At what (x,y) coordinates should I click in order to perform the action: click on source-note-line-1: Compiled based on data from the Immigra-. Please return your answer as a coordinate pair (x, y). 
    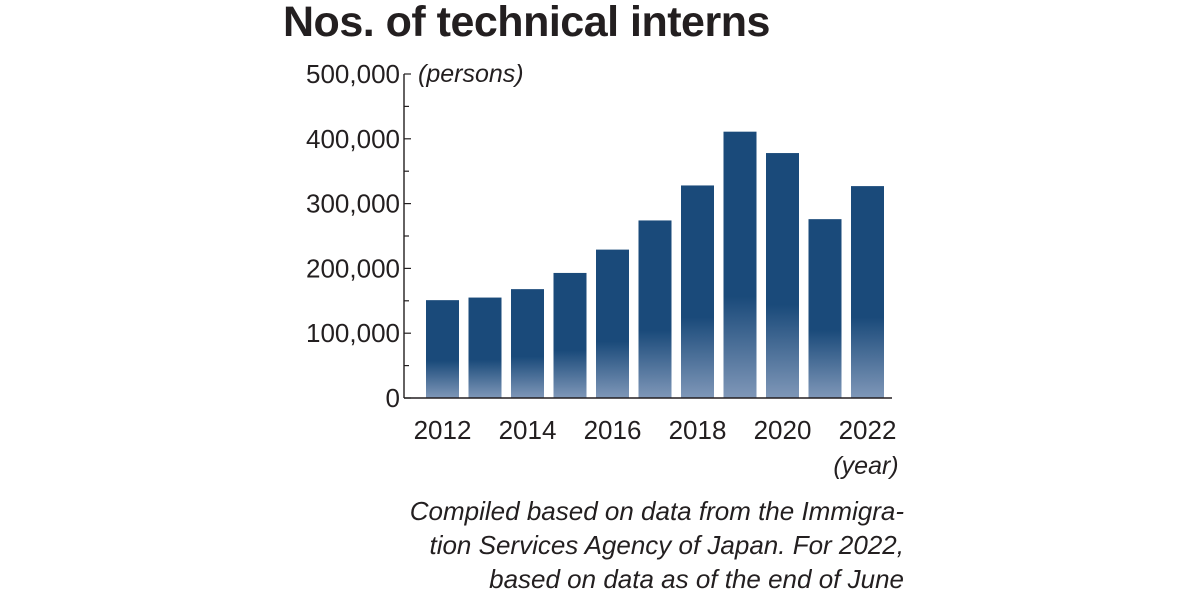
    Looking at the image, I should click on (656, 511).